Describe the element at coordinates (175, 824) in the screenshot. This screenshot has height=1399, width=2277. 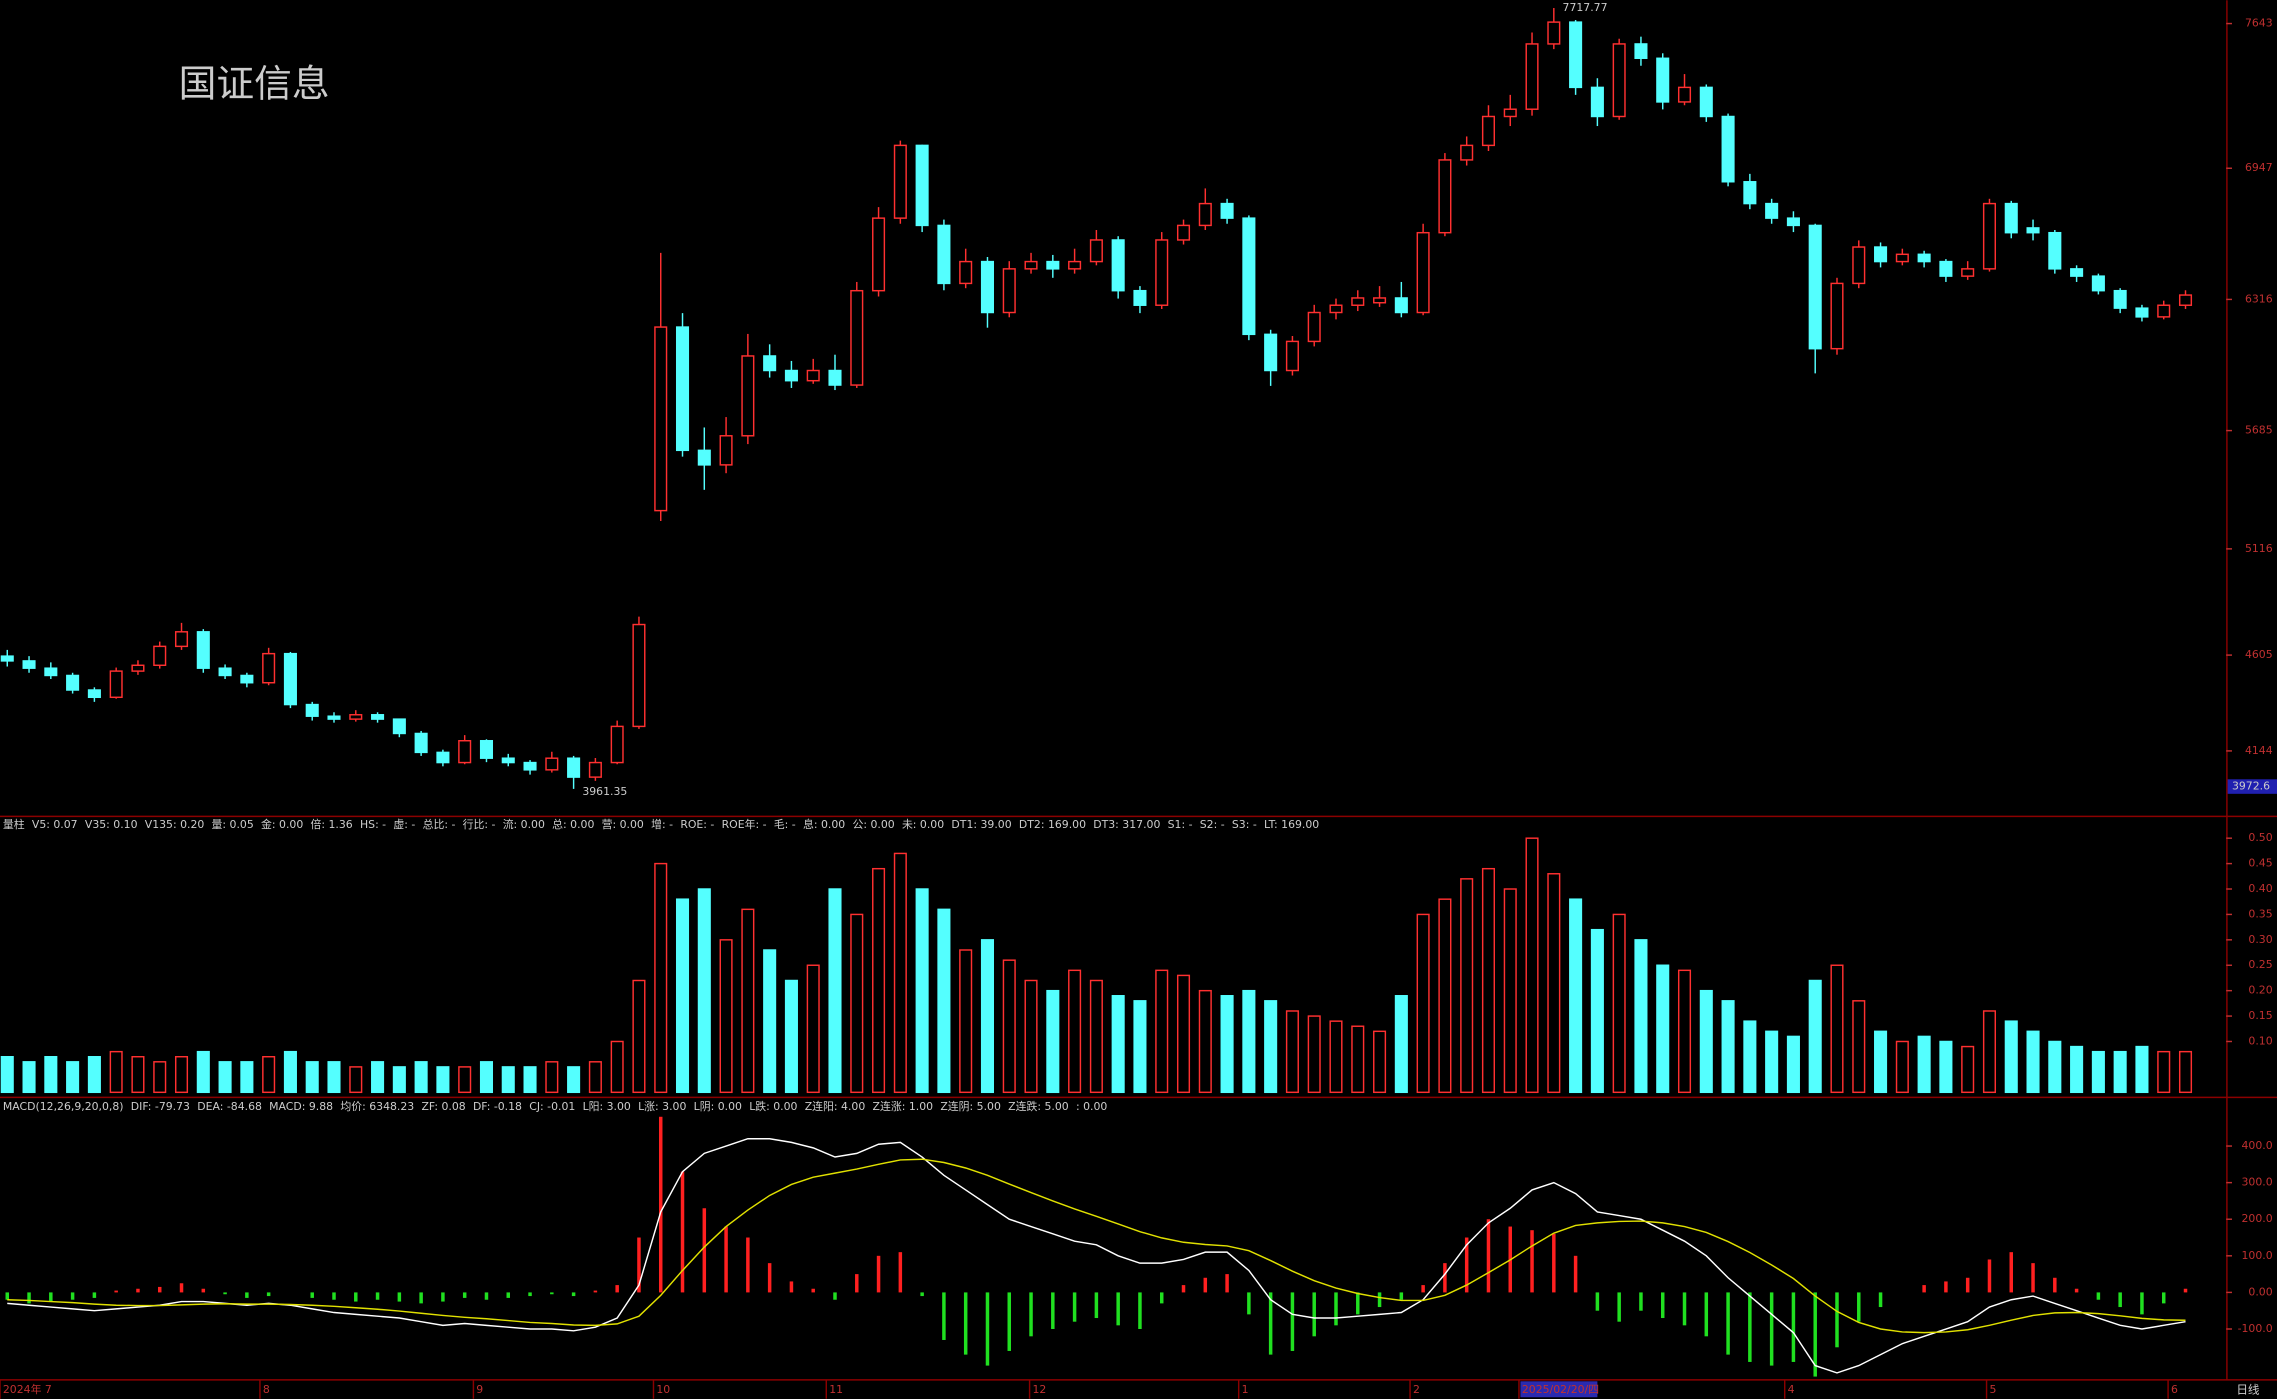
I see `indicator-header: V135: 0.20` at that location.